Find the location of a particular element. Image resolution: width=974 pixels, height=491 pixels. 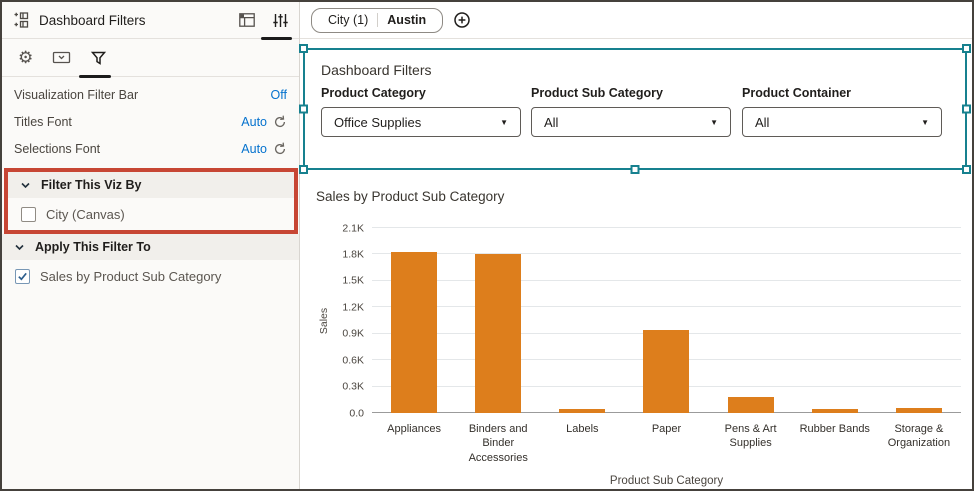

apply-this-filter-to-header: Apply This Filter To is located at coordinates (150, 247).